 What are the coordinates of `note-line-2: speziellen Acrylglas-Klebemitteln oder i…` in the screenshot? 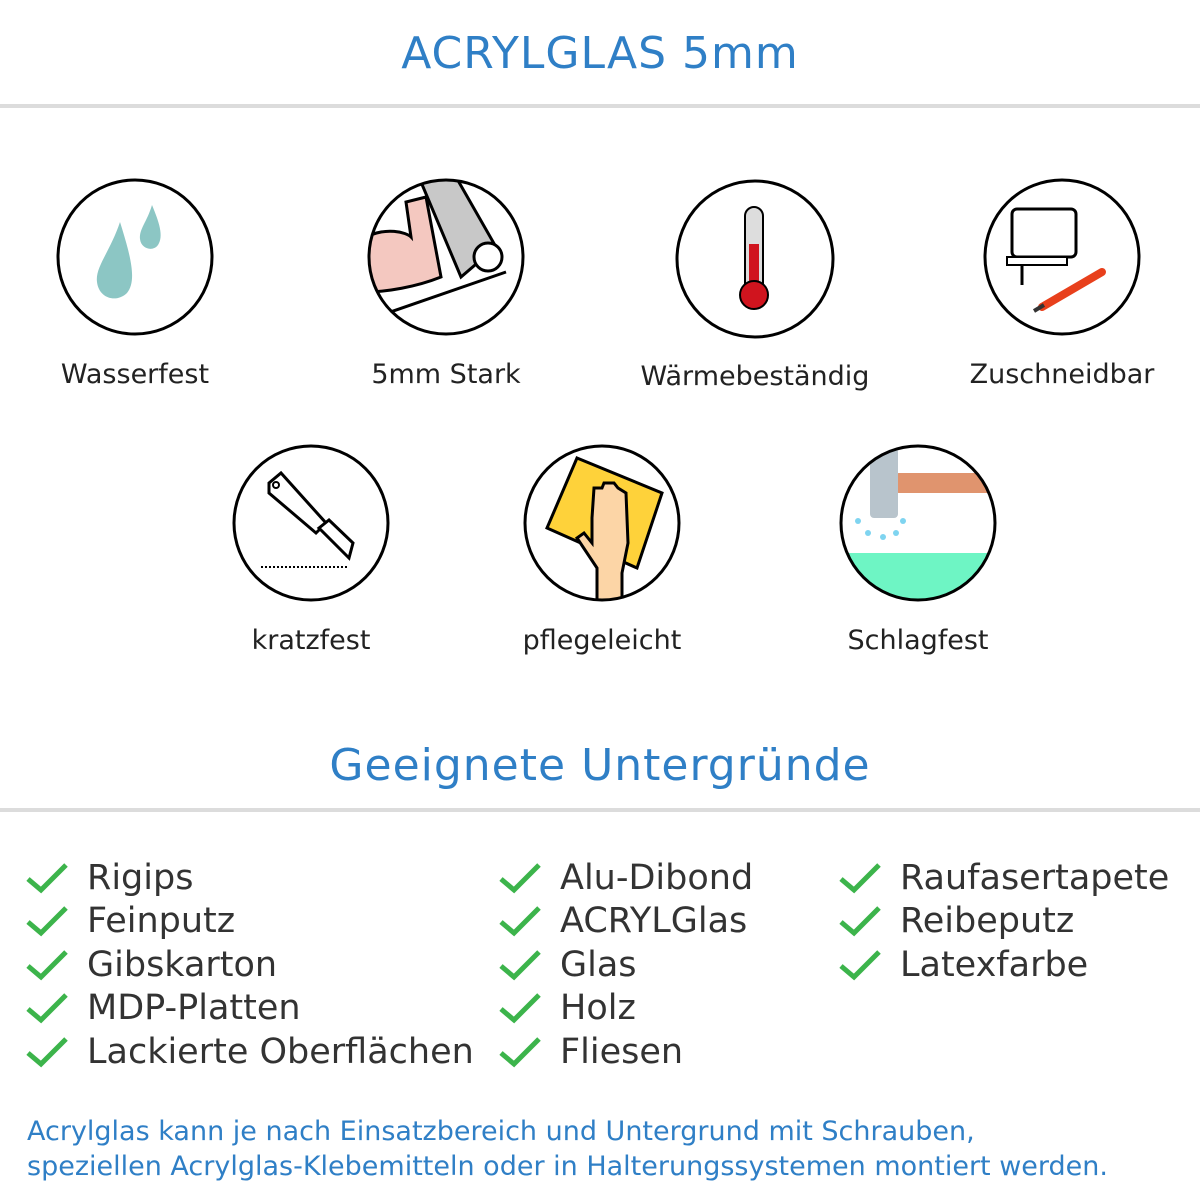 It's located at (567, 1166).